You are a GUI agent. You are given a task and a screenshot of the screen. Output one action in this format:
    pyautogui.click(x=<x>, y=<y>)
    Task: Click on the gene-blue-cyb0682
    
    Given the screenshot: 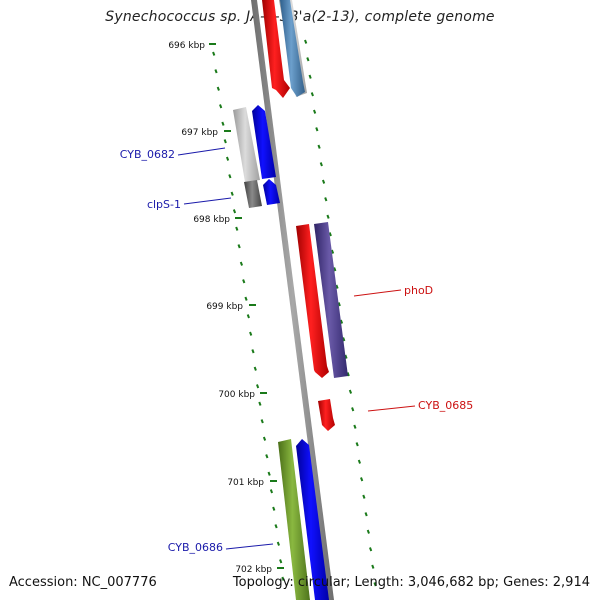 What is the action you would take?
    pyautogui.click(x=264, y=142)
    